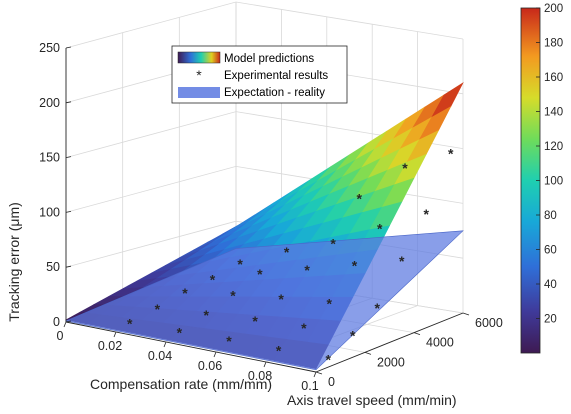  What do you see at coordinates (260, 376) in the screenshot?
I see `x-tick-label: 0.08` at bounding box center [260, 376].